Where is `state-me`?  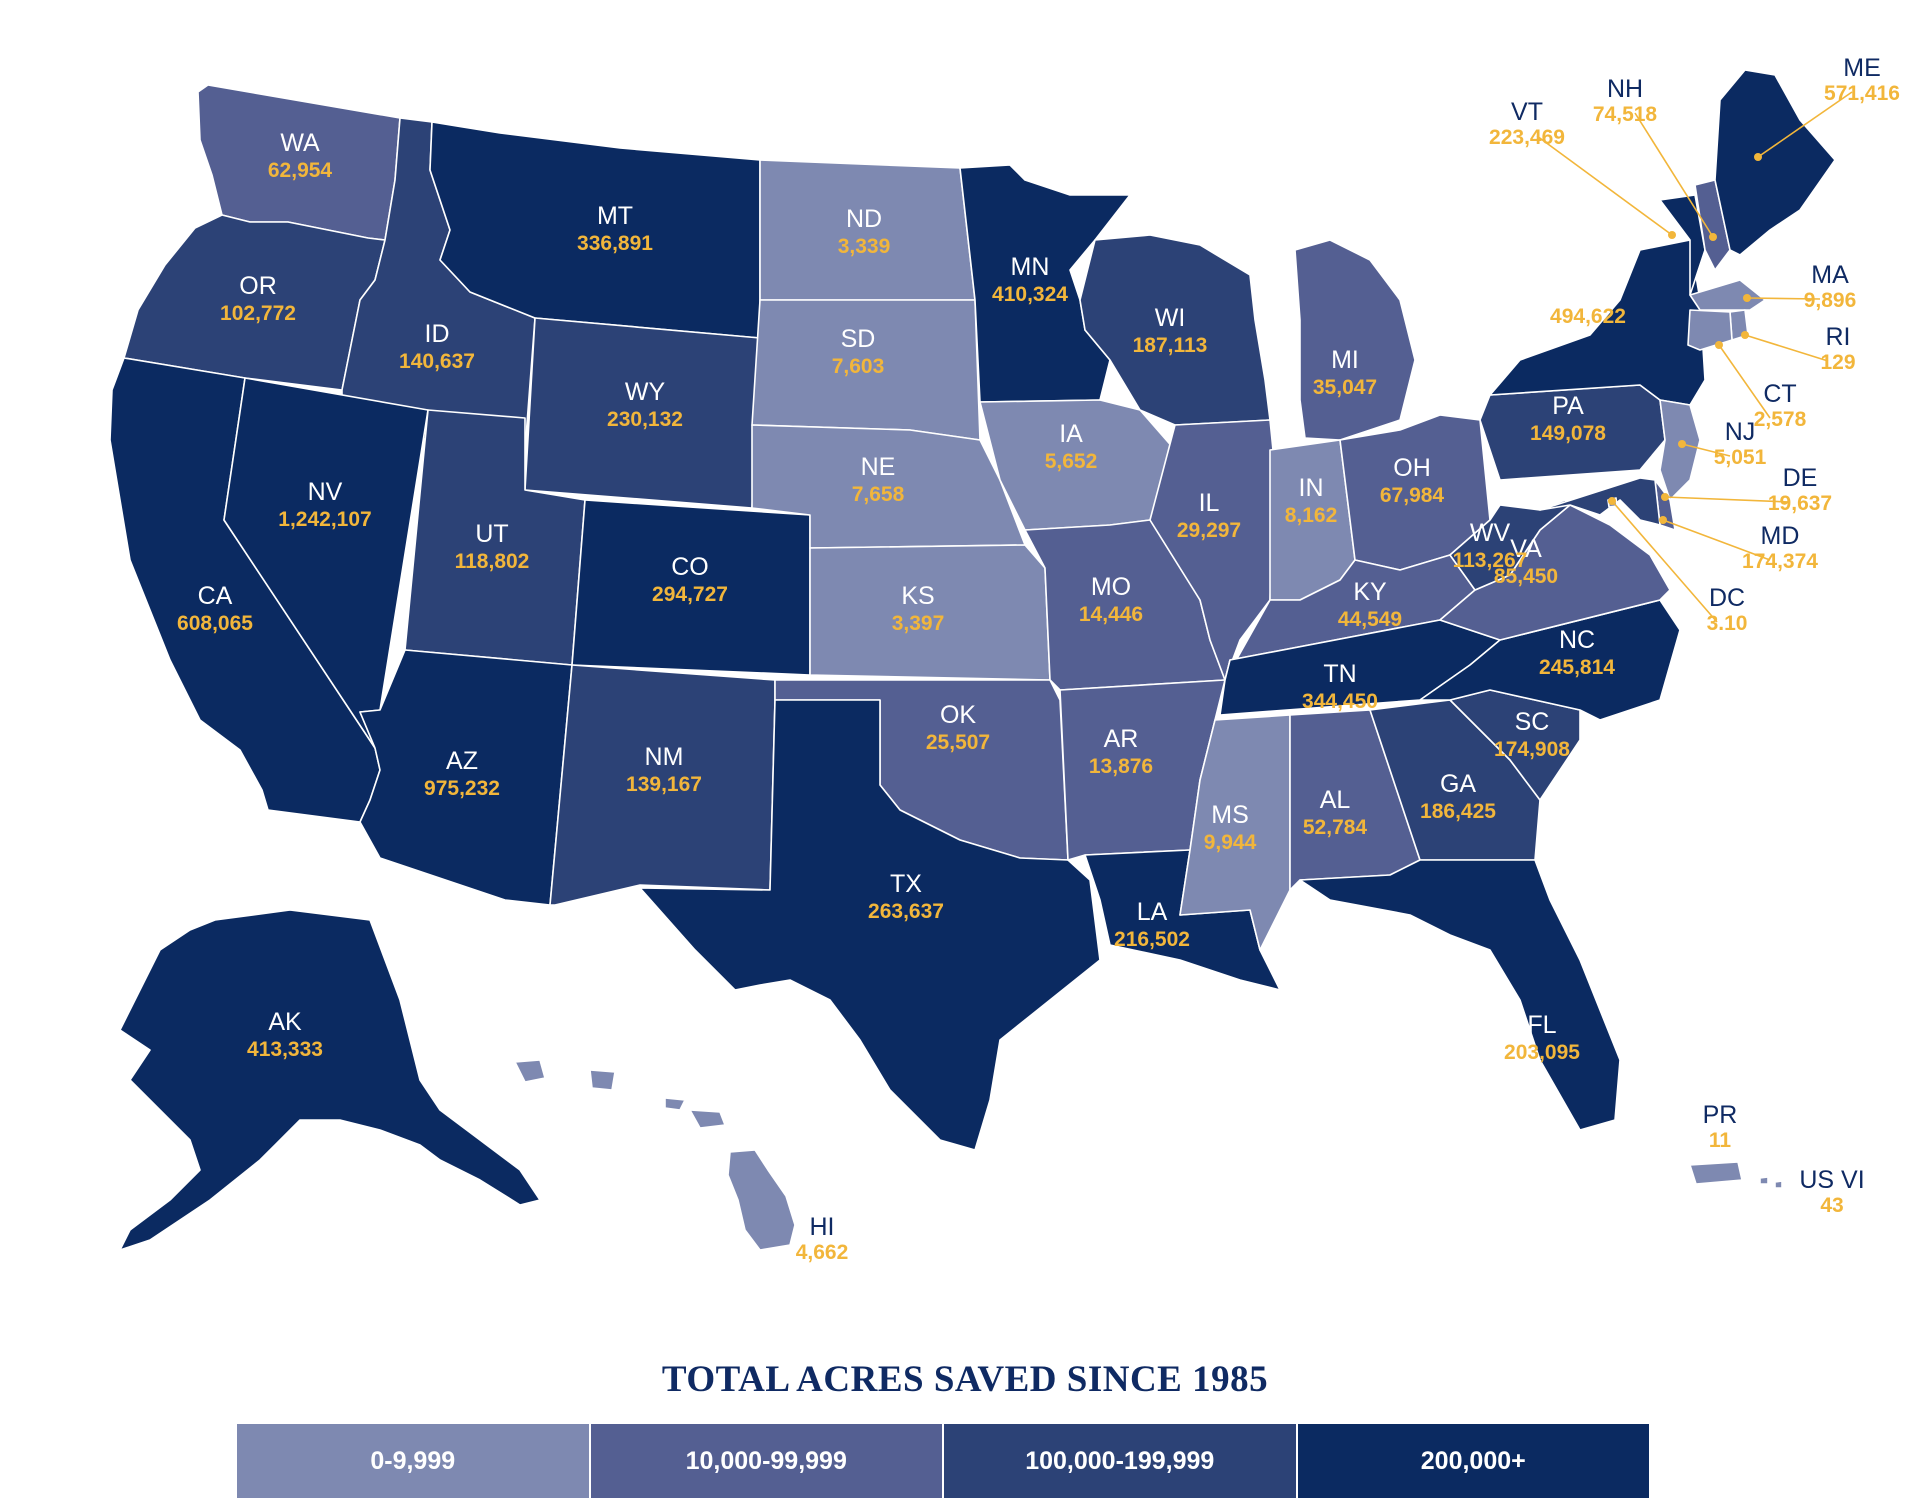
state-me is located at coordinates (1775, 162).